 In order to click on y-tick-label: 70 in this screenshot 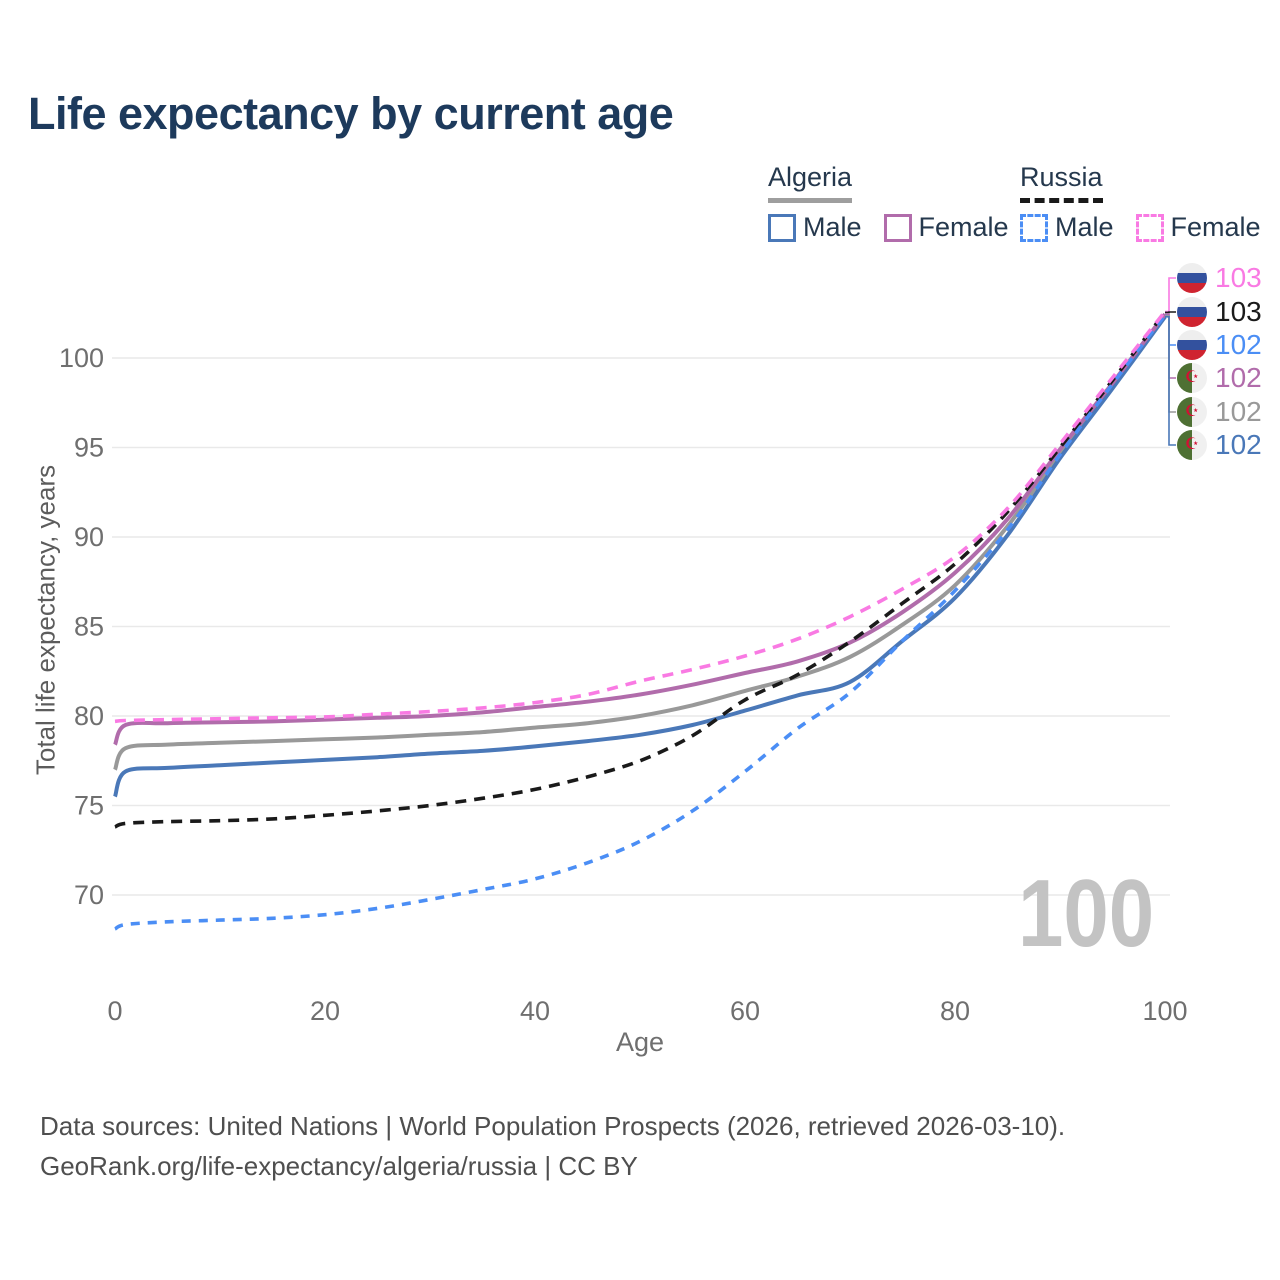, I will do `click(89, 895)`.